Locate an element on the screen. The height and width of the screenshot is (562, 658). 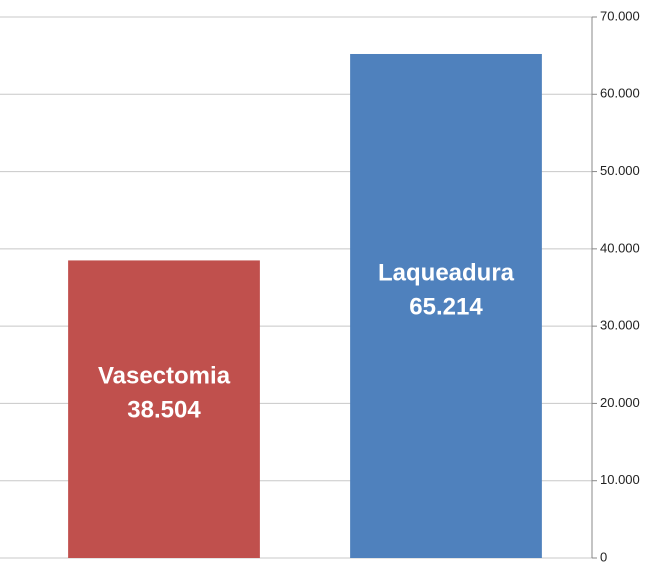
y-tick-label: 0 is located at coordinates (603, 555).